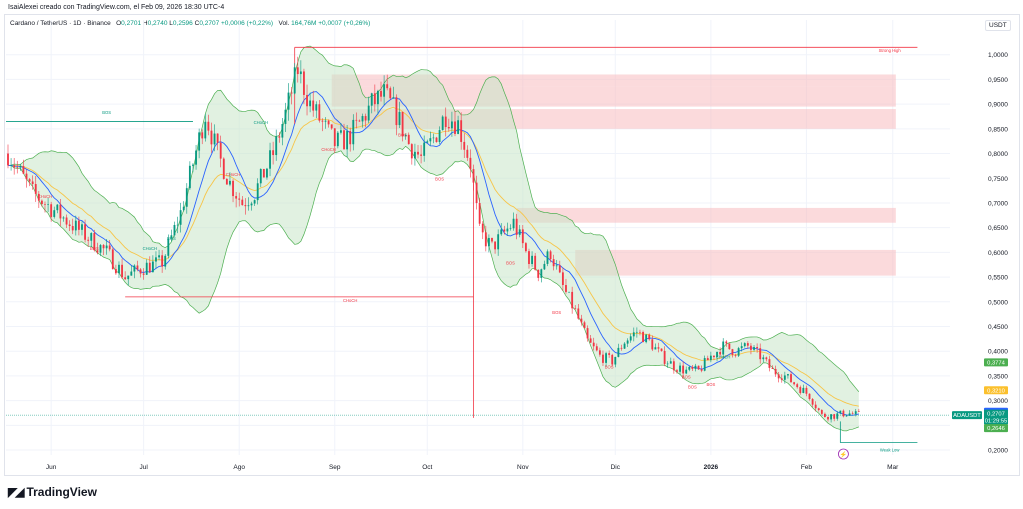 The width and height of the screenshot is (1023, 509). Describe the element at coordinates (119, 23) in the screenshot. I see `open-label: O` at that location.